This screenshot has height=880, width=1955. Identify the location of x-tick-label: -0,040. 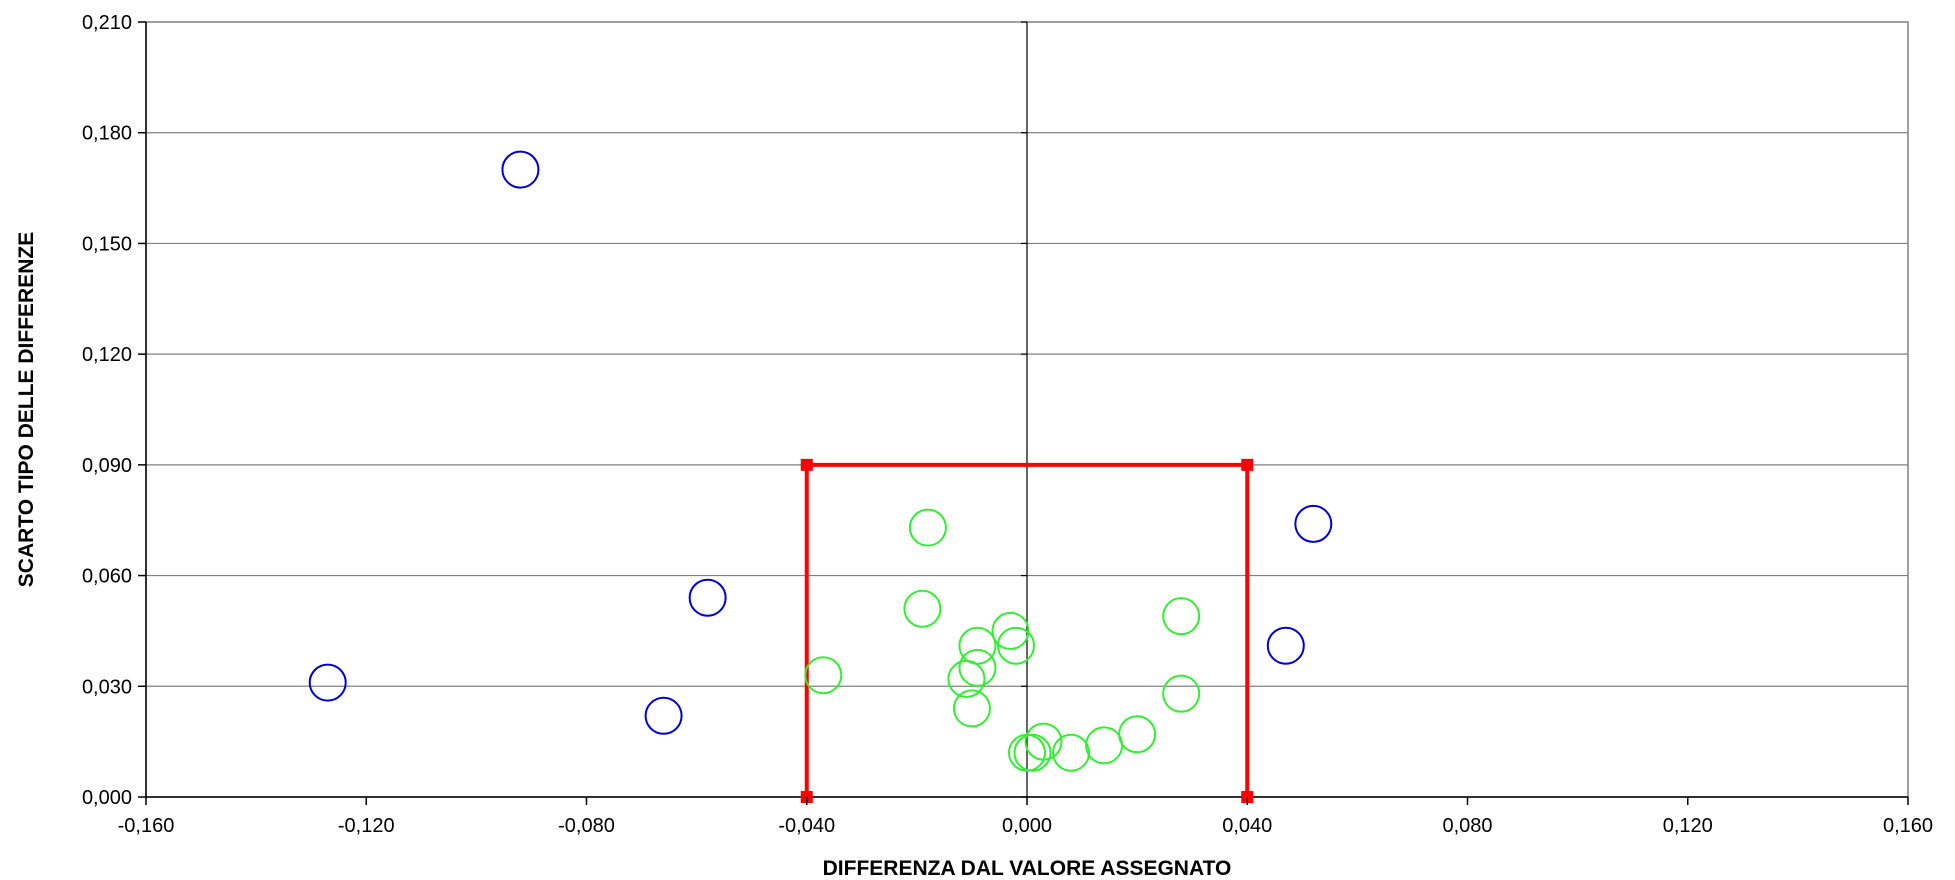
(806, 826).